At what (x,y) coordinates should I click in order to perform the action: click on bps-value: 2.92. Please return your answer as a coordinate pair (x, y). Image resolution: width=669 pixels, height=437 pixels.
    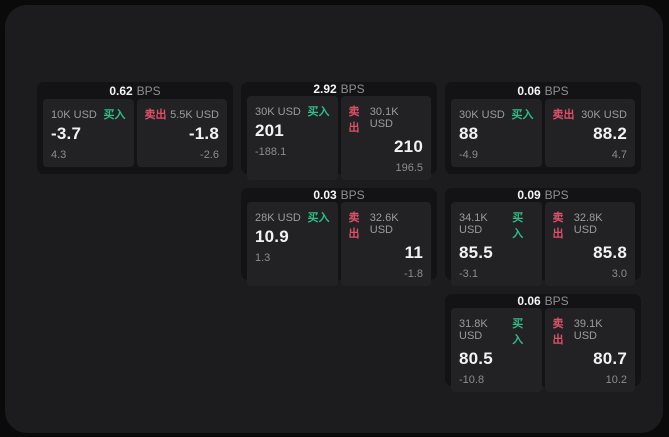
    Looking at the image, I should click on (325, 89).